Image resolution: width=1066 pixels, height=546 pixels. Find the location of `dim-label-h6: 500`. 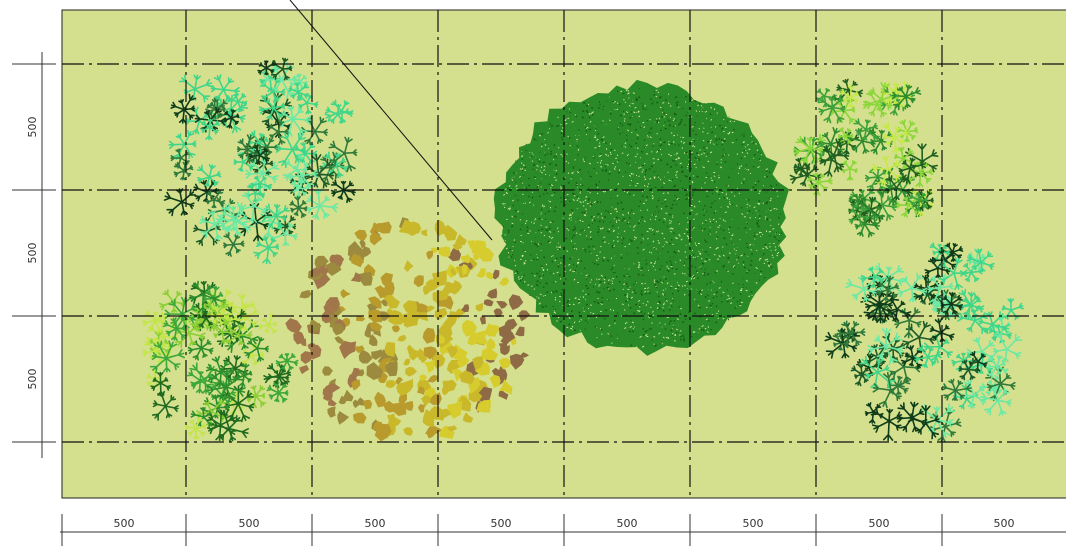

dim-label-h6: 500 is located at coordinates (753, 523).